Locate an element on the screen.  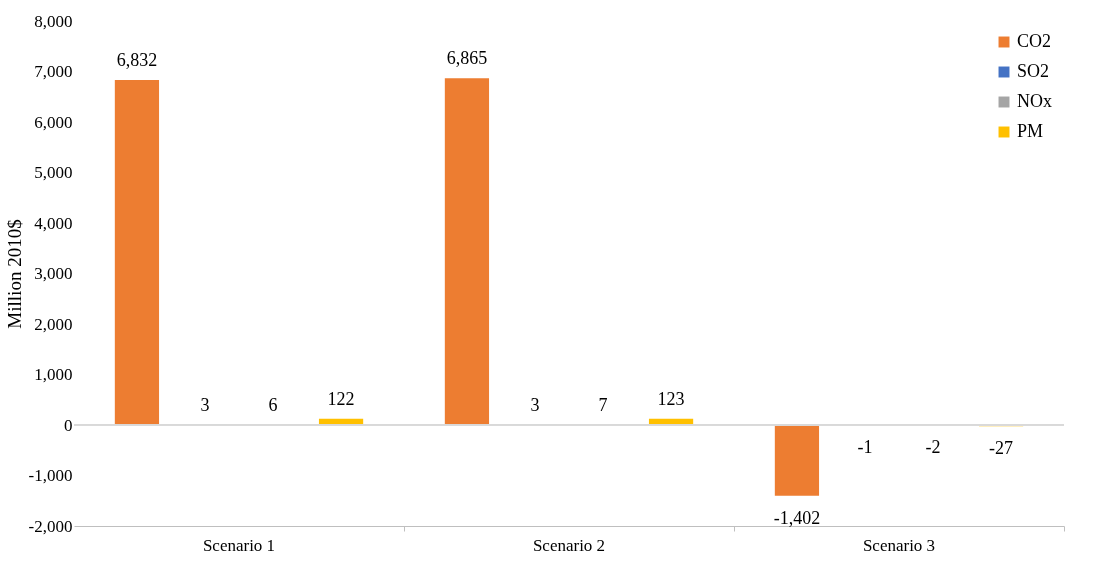
y-tick-label: 2,000 is located at coordinates (53, 324).